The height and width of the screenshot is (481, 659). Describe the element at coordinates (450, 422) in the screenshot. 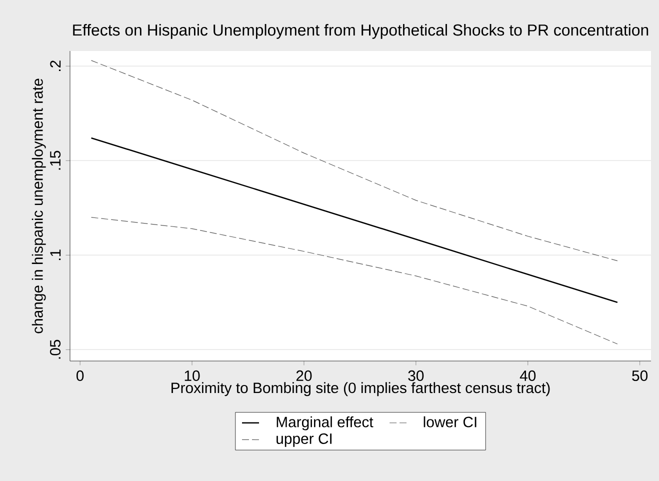

I see `legend-label: lower CI` at that location.